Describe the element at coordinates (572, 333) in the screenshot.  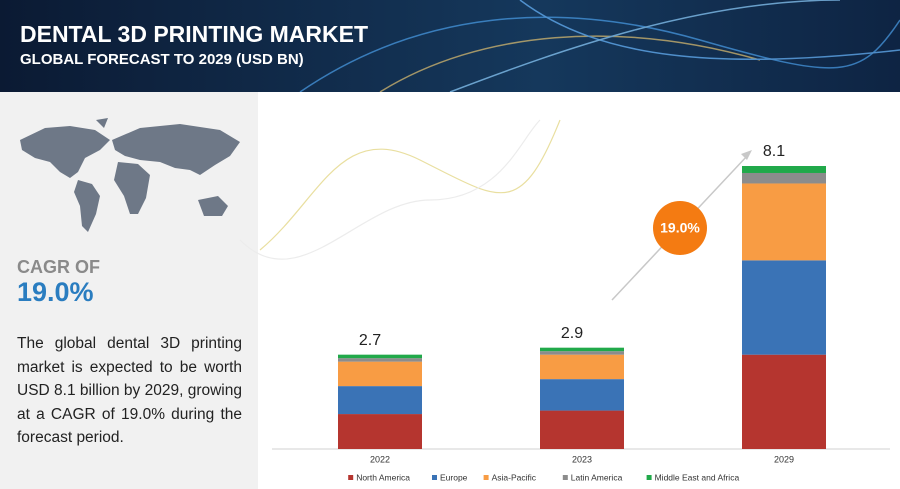
I see `total-label: 2.9` at that location.